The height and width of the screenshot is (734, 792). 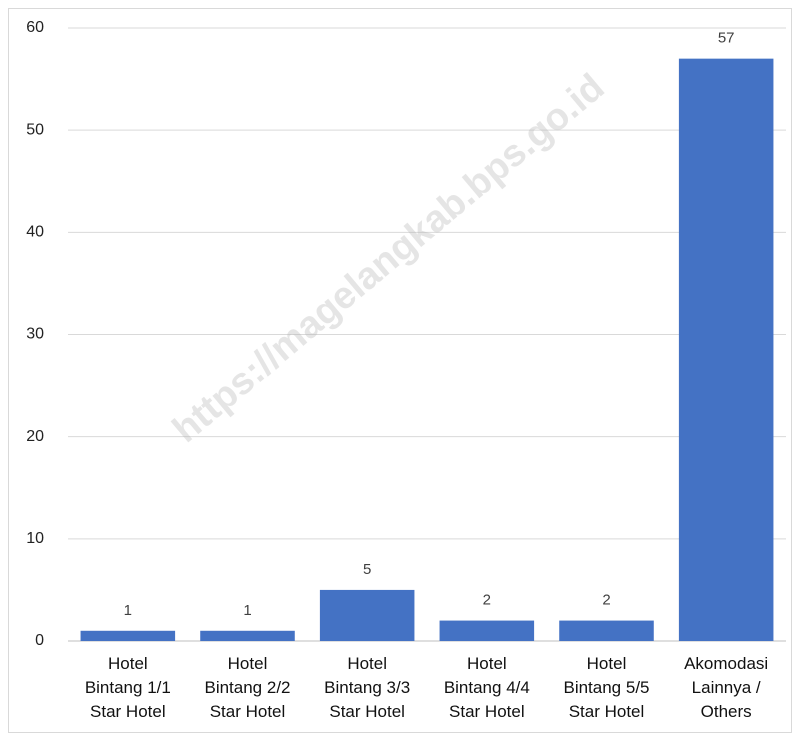 I want to click on data-label: 5, so click(x=367, y=569).